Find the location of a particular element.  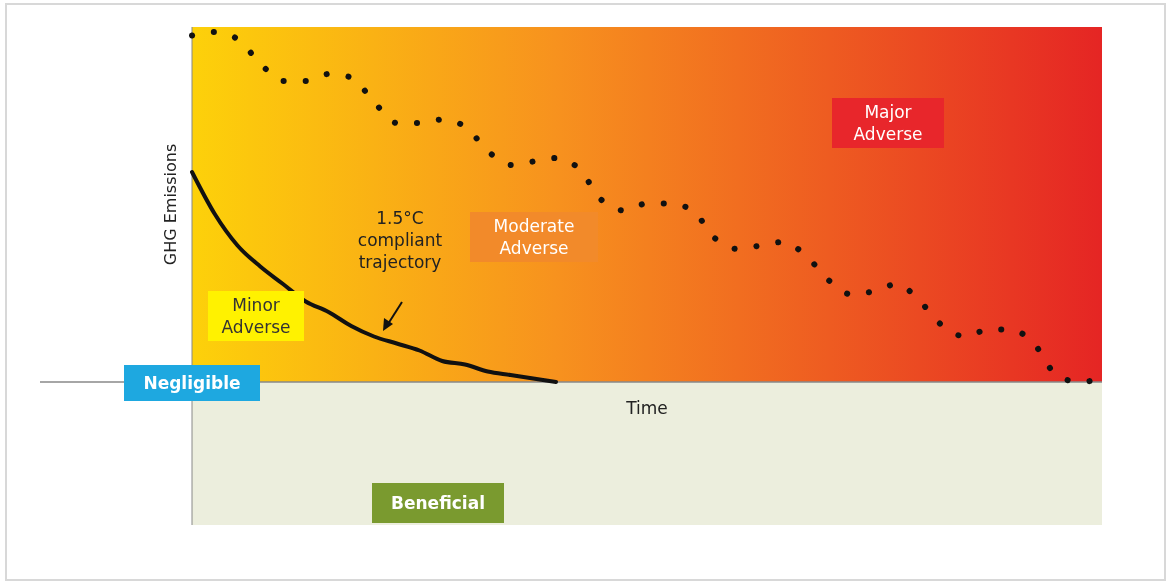

annotation: Major Adverse is located at coordinates (888, 123).